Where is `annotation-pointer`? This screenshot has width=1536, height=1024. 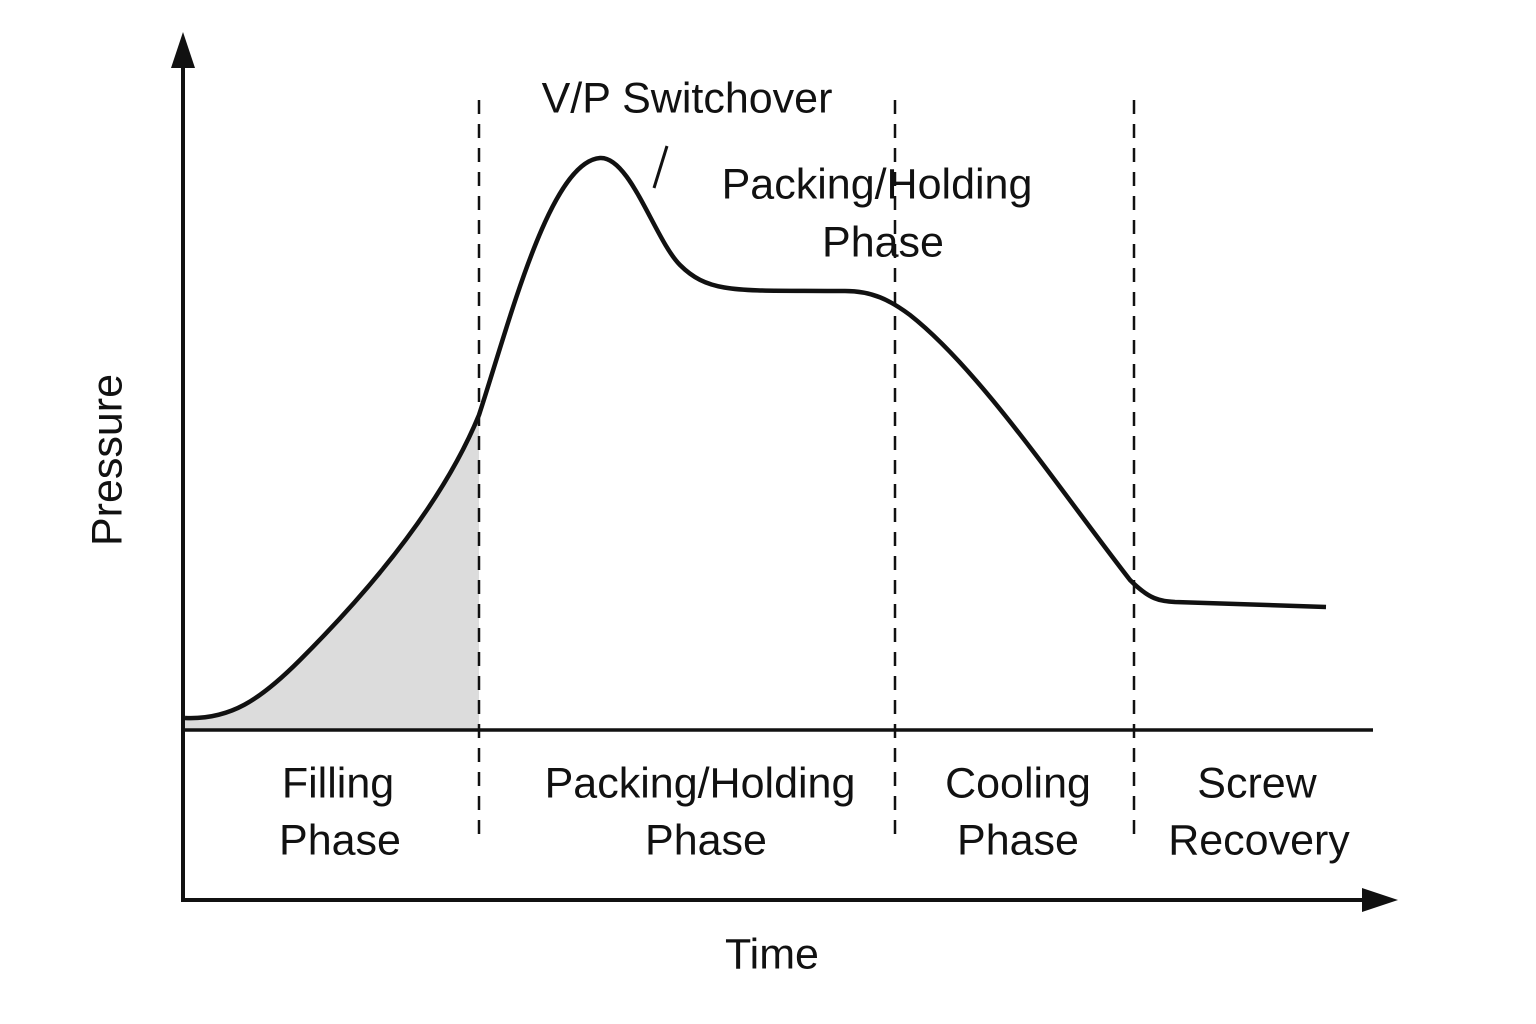 annotation-pointer is located at coordinates (660, 167).